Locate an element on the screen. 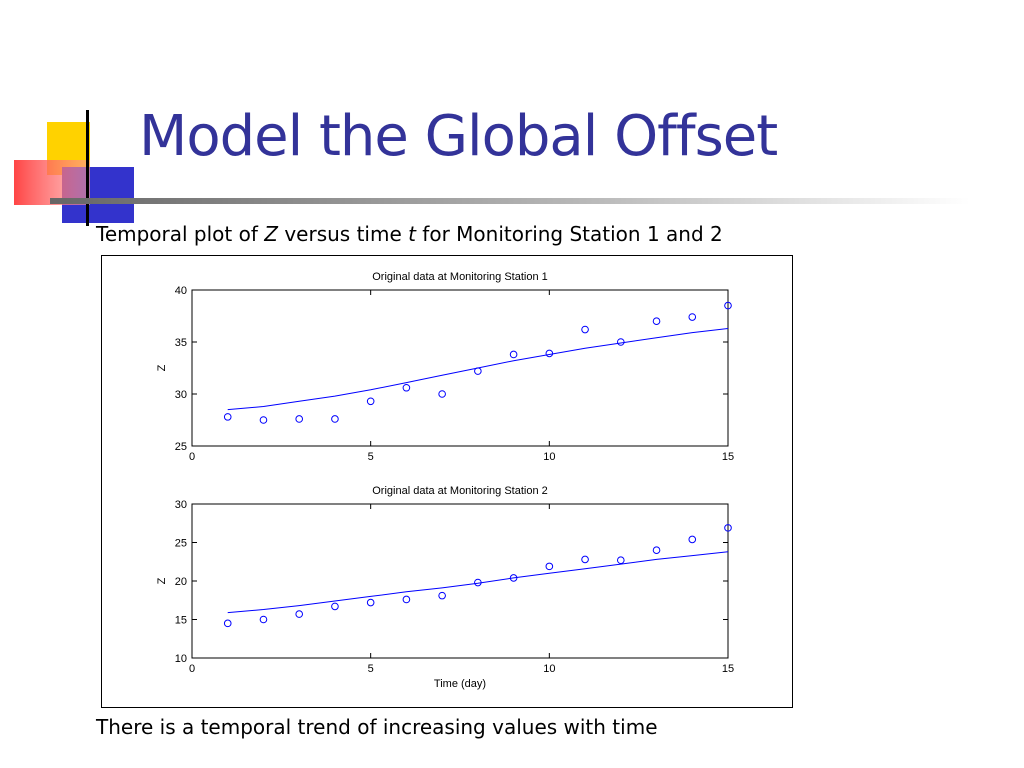 The width and height of the screenshot is (1024, 768). subtitle-text-2: versus time is located at coordinates (343, 234).